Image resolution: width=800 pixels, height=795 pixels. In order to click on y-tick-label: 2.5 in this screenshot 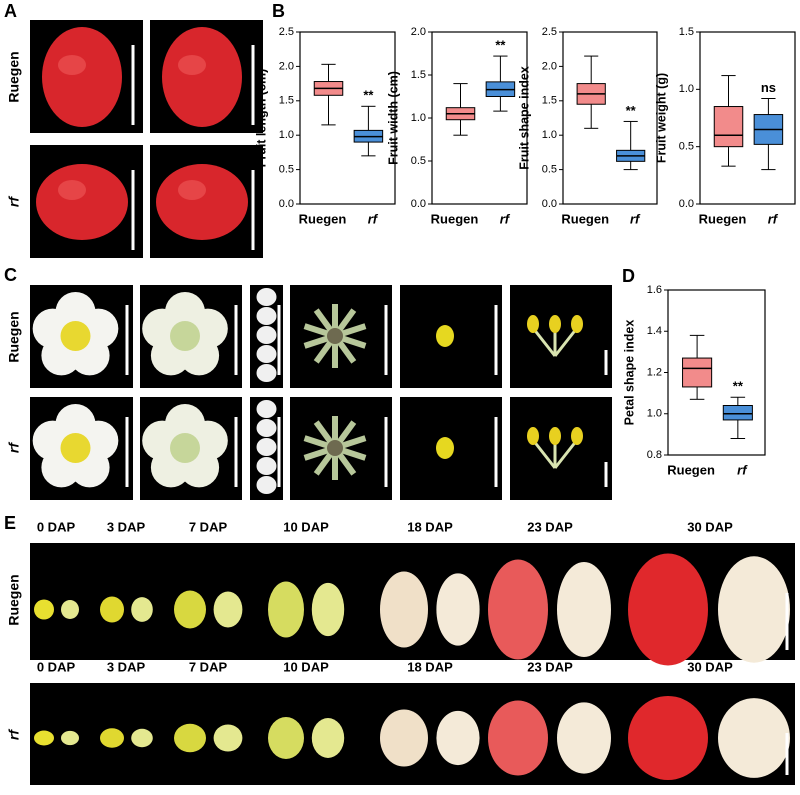, I will do `click(549, 32)`.